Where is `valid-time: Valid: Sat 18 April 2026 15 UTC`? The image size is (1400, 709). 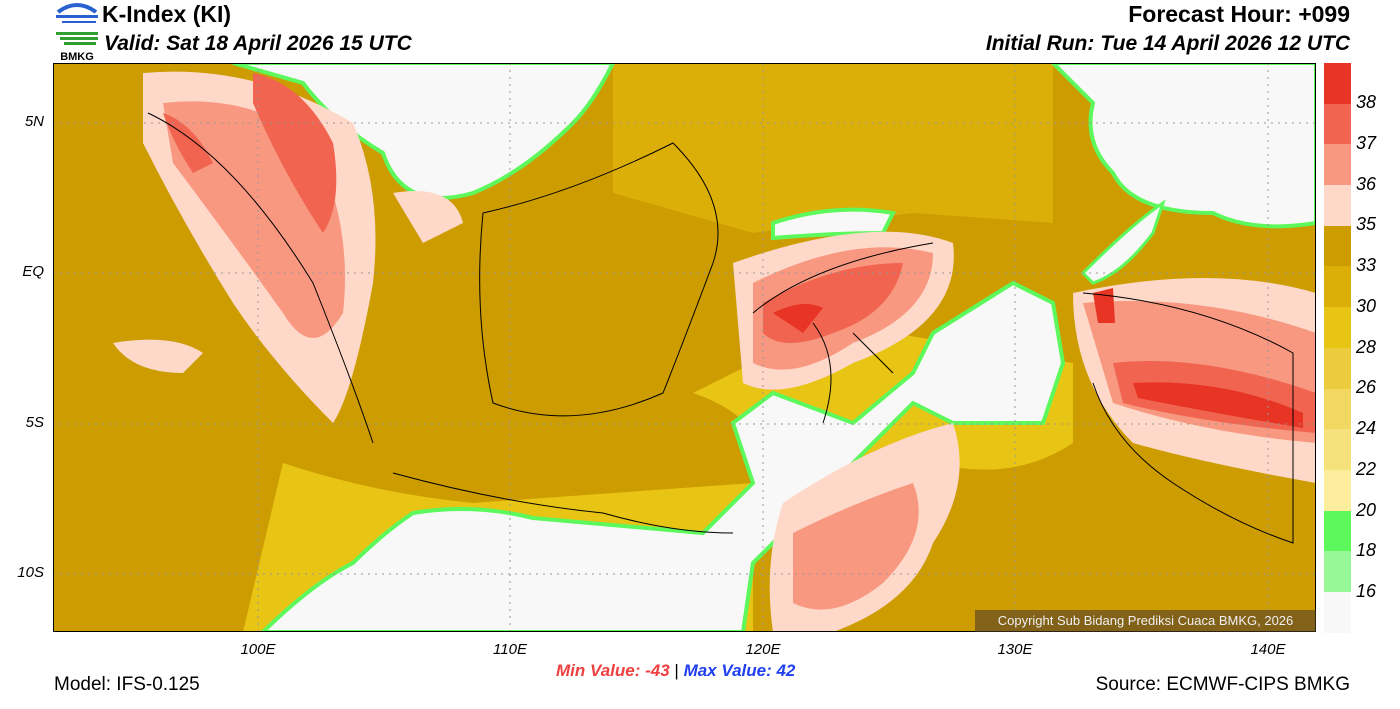 valid-time: Valid: Sat 18 April 2026 15 UTC is located at coordinates (258, 43).